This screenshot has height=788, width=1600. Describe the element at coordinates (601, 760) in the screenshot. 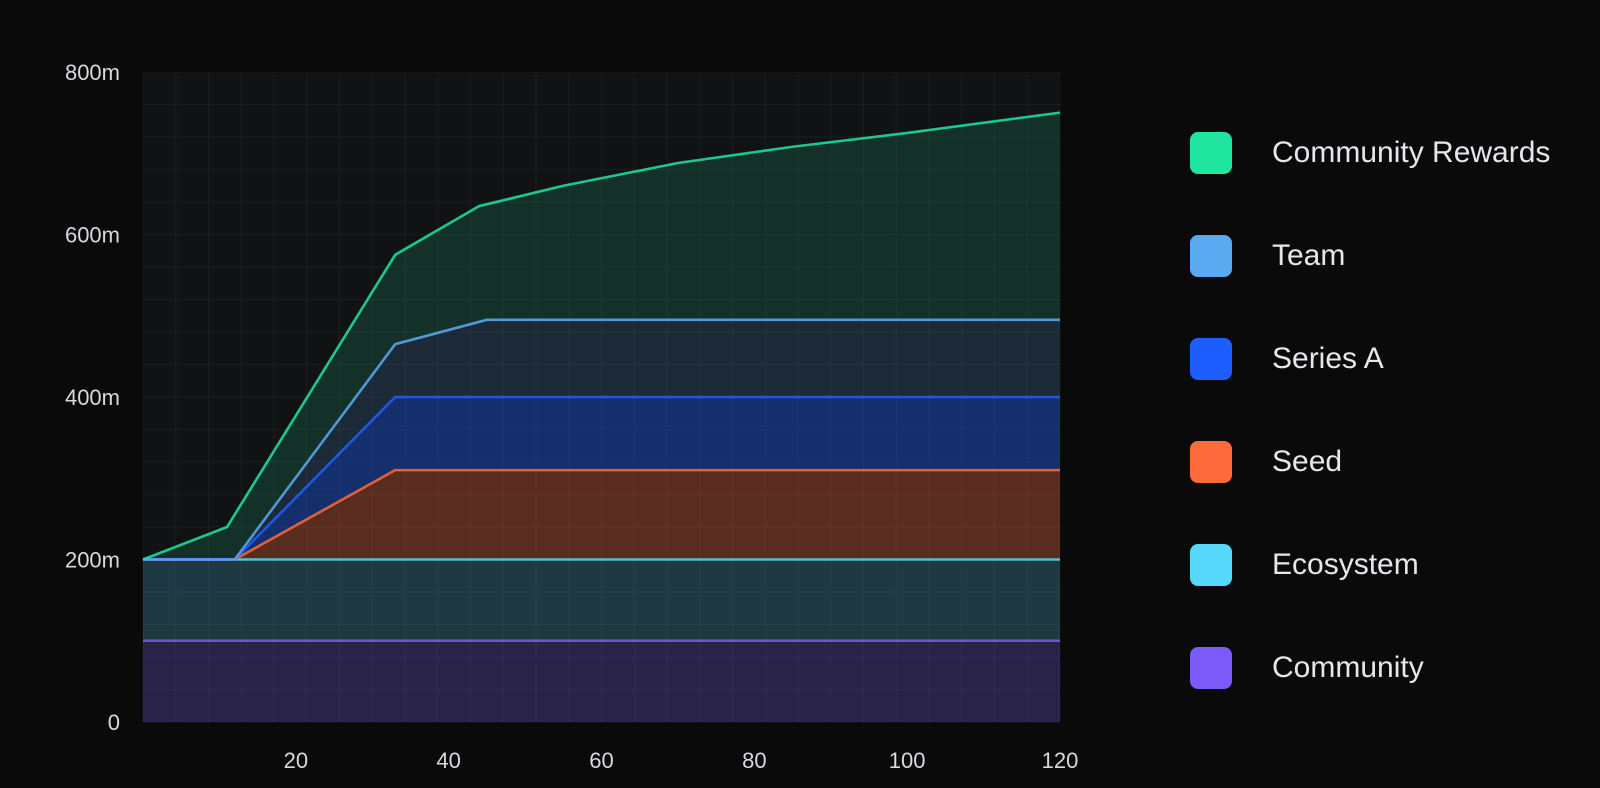

I see `x-tick-label: 60` at that location.